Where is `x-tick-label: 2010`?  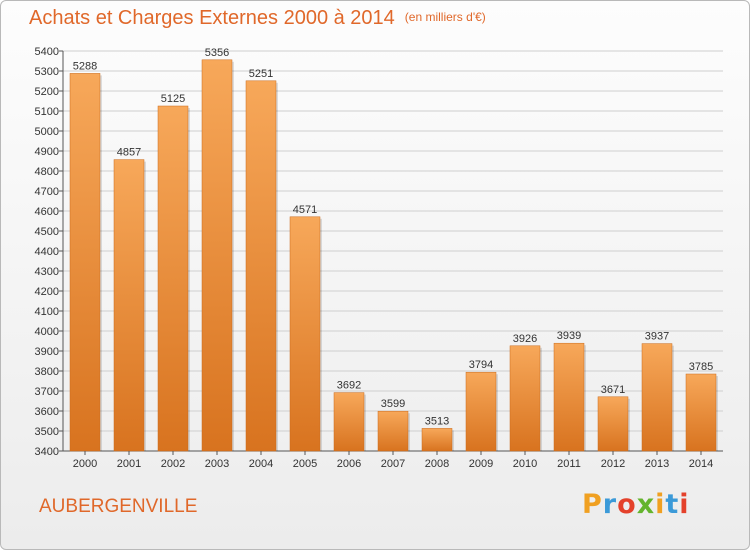
x-tick-label: 2010 is located at coordinates (525, 464).